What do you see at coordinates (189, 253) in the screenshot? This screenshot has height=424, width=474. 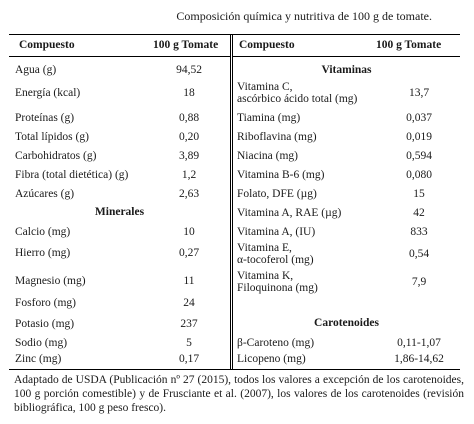 I see `row-value: 0,27` at bounding box center [189, 253].